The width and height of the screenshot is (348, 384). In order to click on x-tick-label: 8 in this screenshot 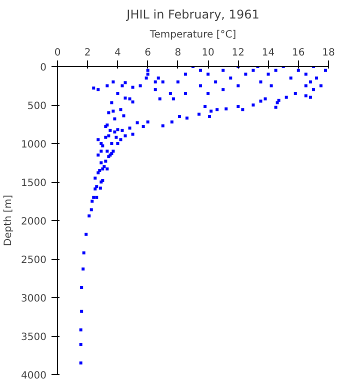, I will do `click(178, 53)`.